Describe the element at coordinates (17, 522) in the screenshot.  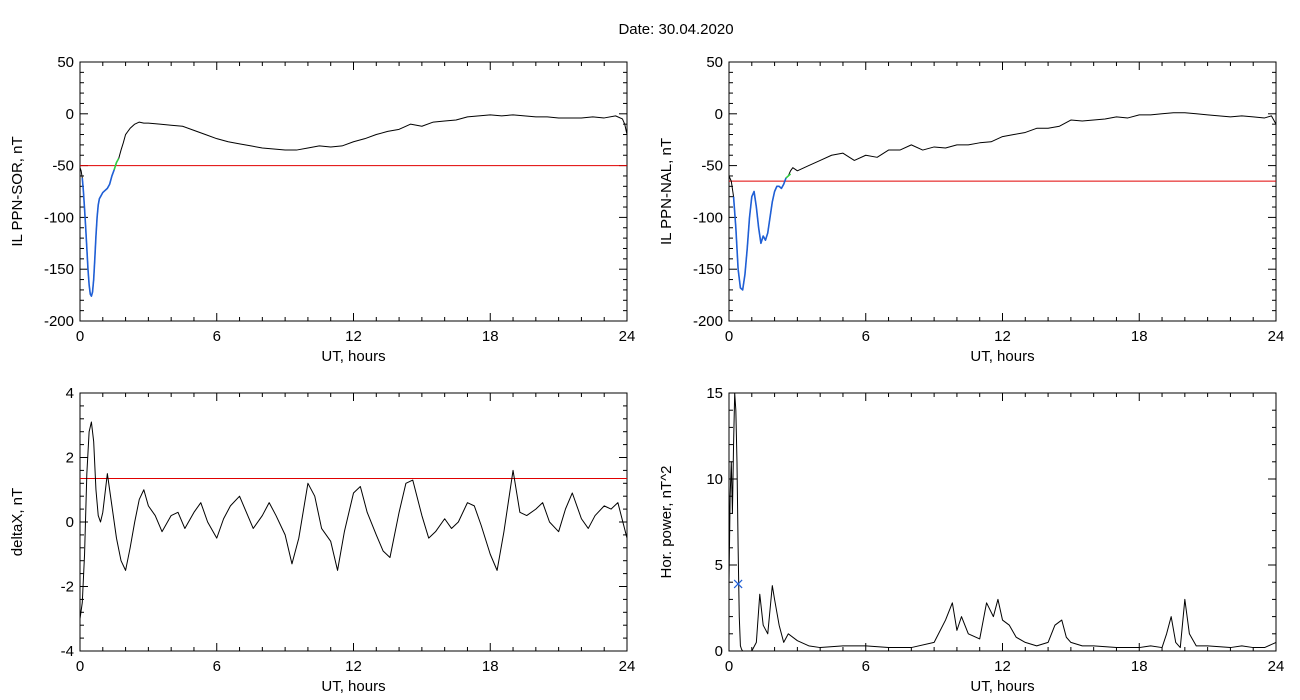
I see `y-axis-label: deltaX, nT` at that location.